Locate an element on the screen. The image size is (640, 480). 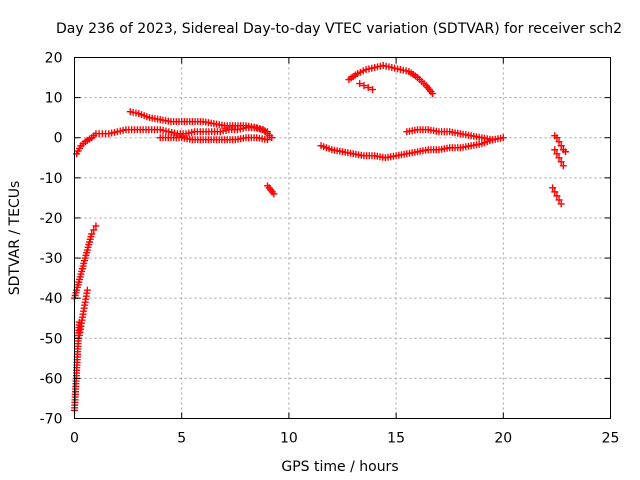
x-tick-label: 20 is located at coordinates (503, 439).